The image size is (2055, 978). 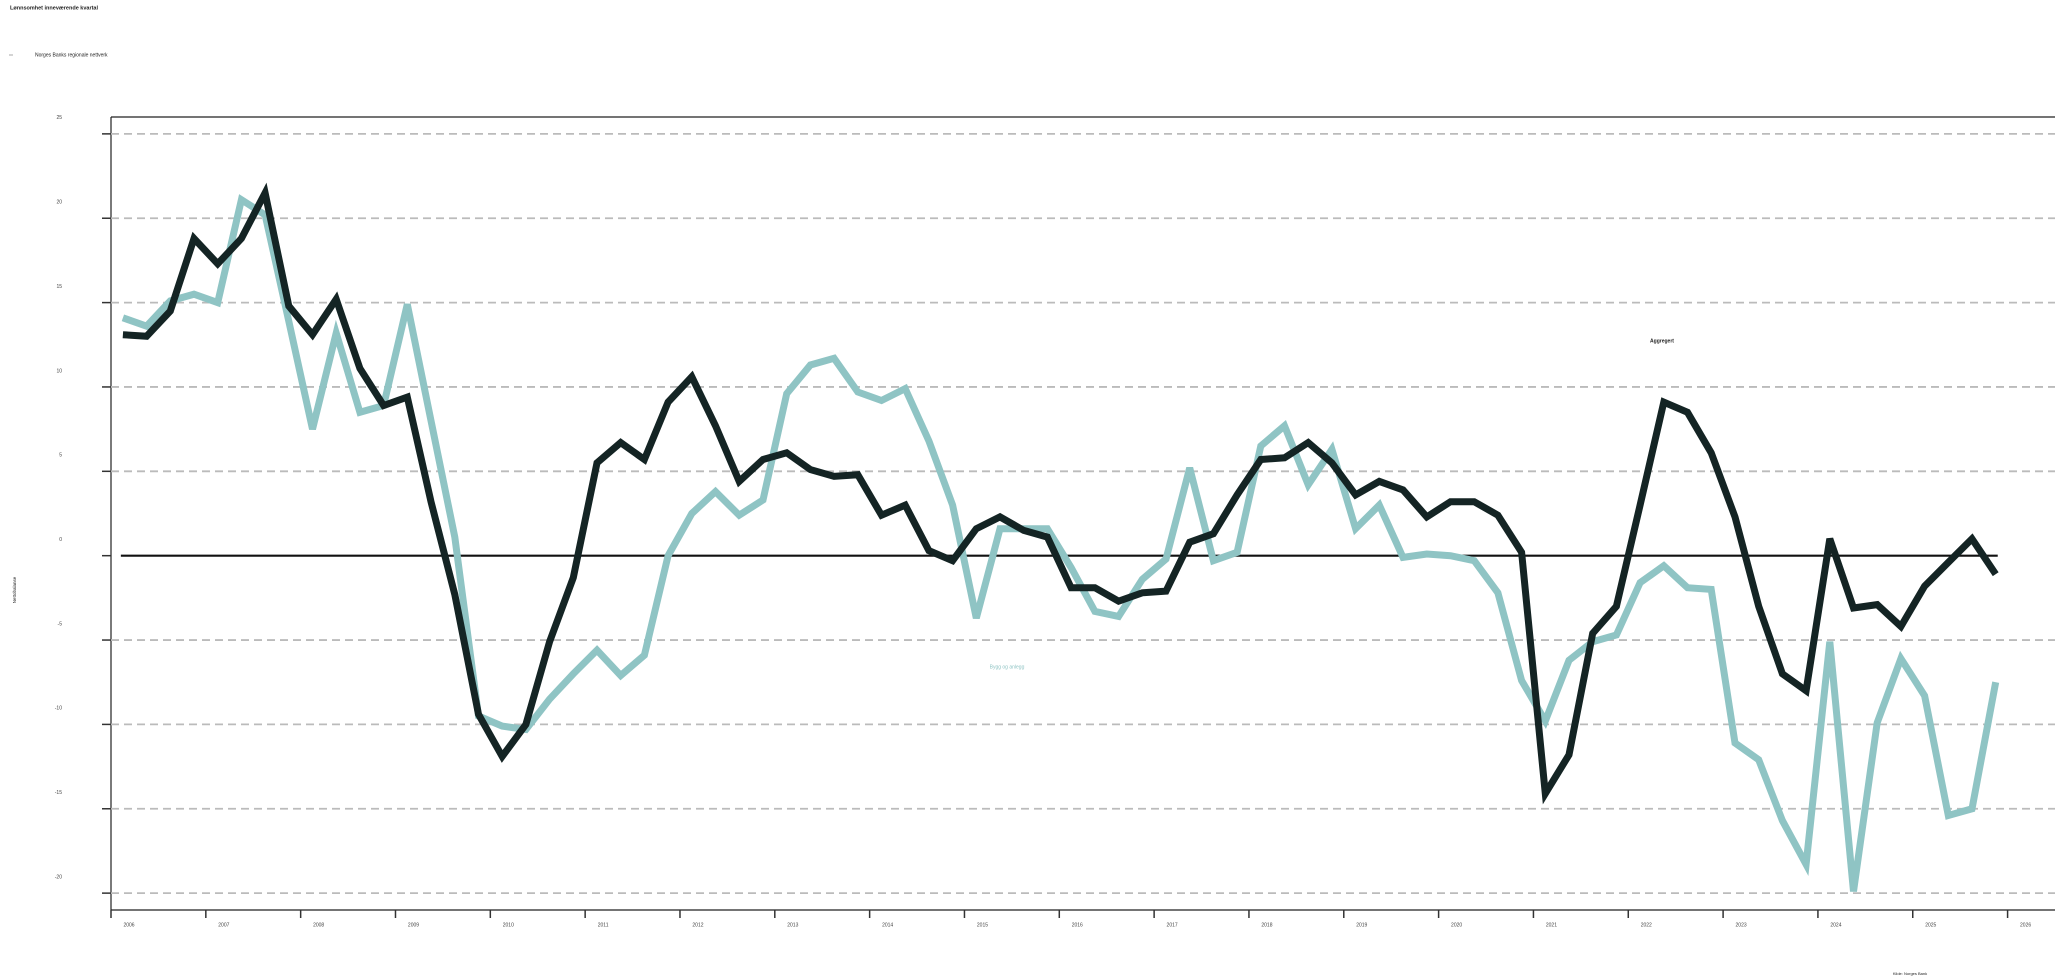 What do you see at coordinates (1551, 925) in the screenshot?
I see `x-tick-label: 2021` at bounding box center [1551, 925].